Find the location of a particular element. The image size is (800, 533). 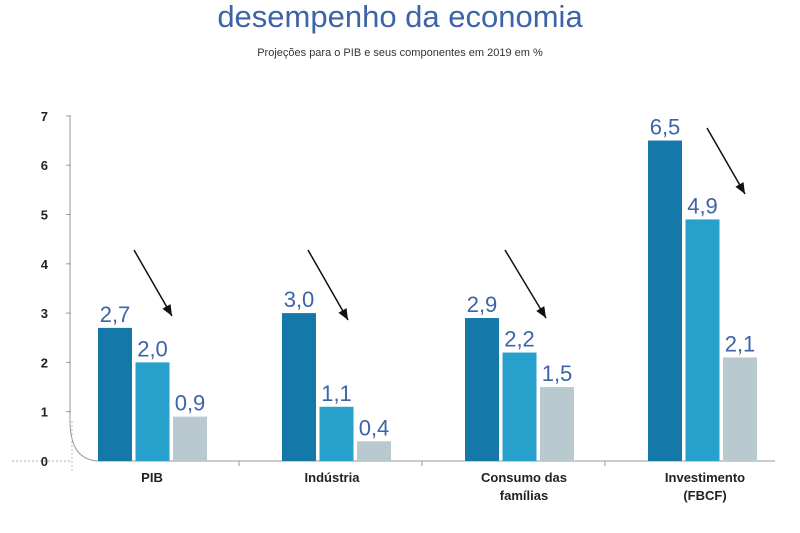

y-tick-label: 5 is located at coordinates (44, 215).